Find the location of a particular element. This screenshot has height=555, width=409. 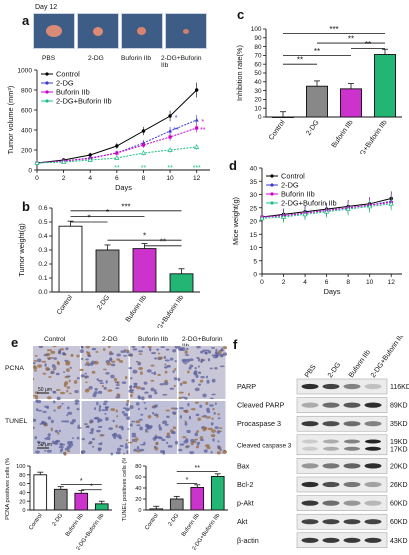

y-tick-label: 80 is located at coordinates (258, 47).